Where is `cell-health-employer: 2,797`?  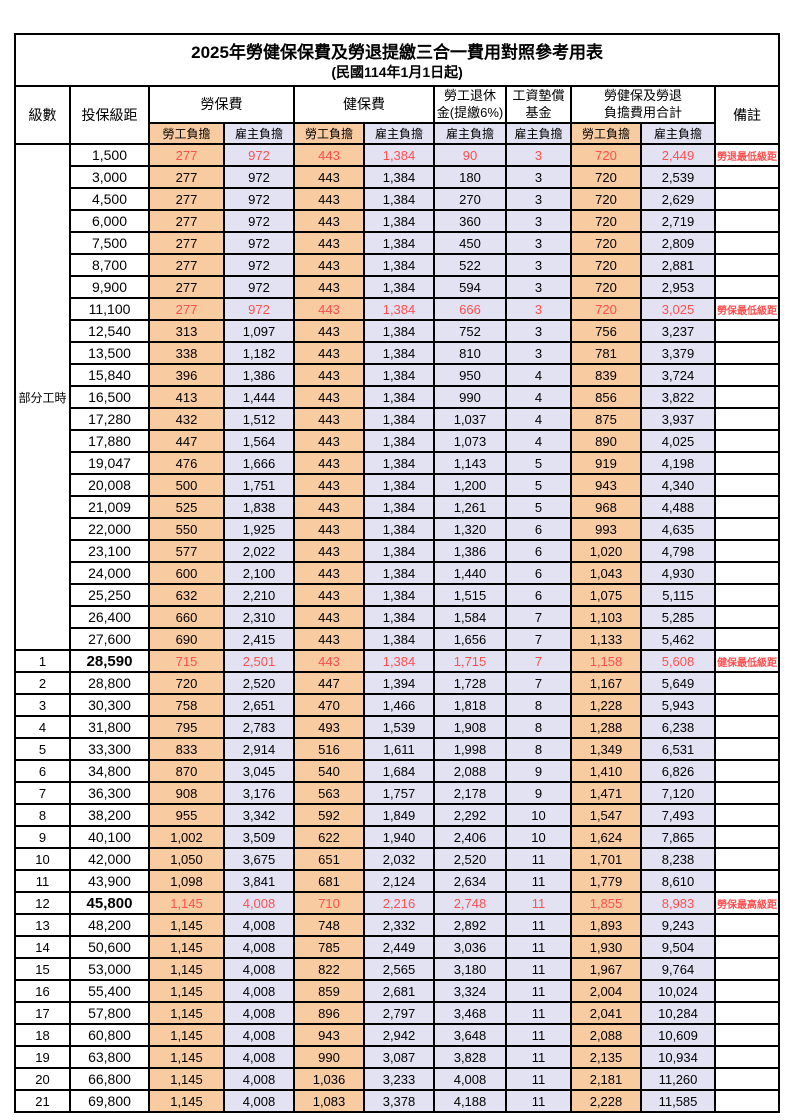 cell-health-employer: 2,797 is located at coordinates (399, 1013).